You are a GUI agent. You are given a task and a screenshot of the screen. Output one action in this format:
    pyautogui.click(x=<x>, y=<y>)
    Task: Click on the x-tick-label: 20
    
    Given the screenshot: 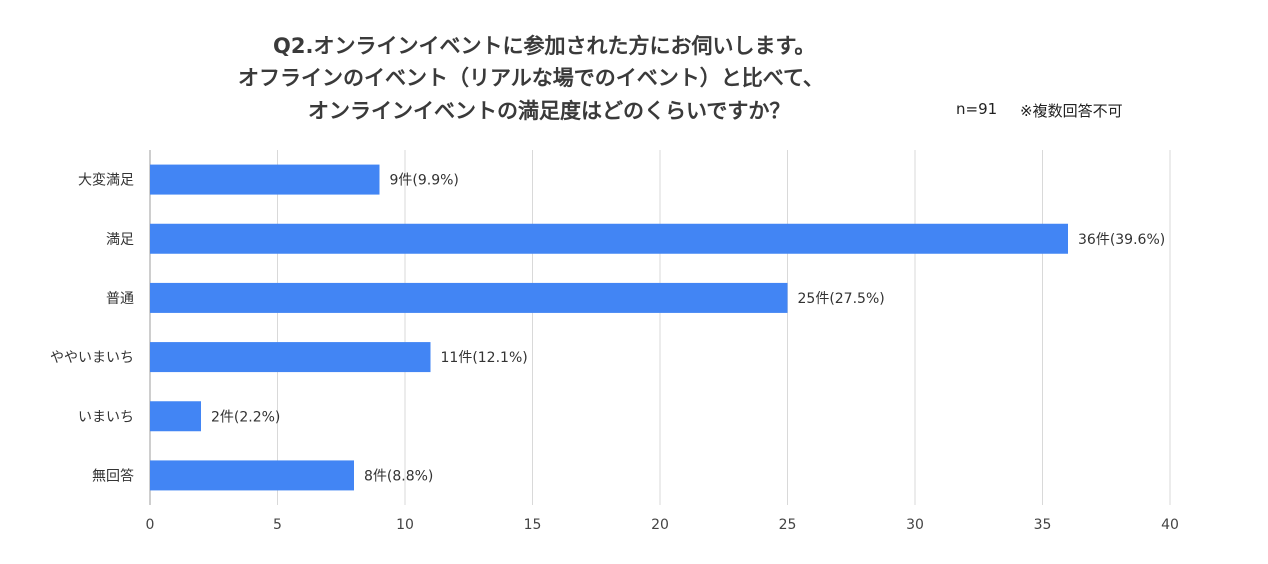 What is the action you would take?
    pyautogui.click(x=660, y=525)
    